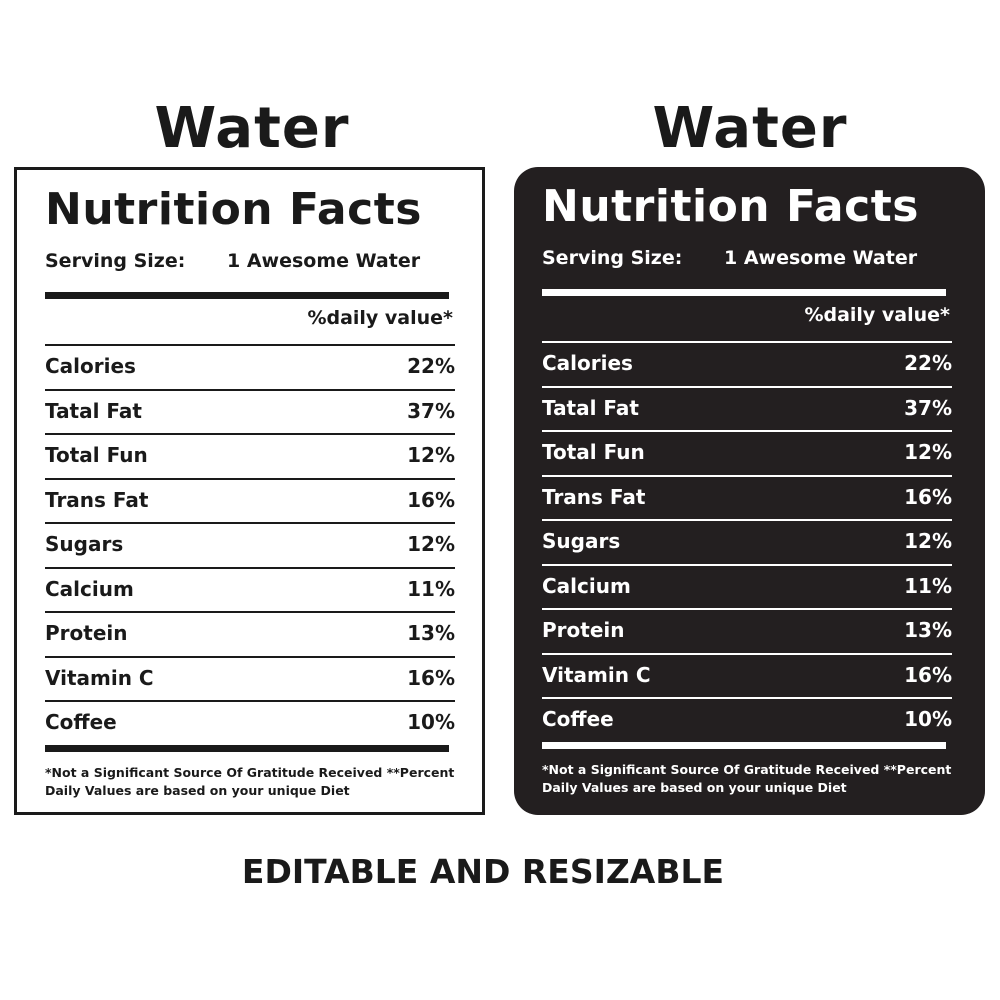 This screenshot has height=1000, width=1000. I want to click on label-heading-left: Water, so click(252, 128).